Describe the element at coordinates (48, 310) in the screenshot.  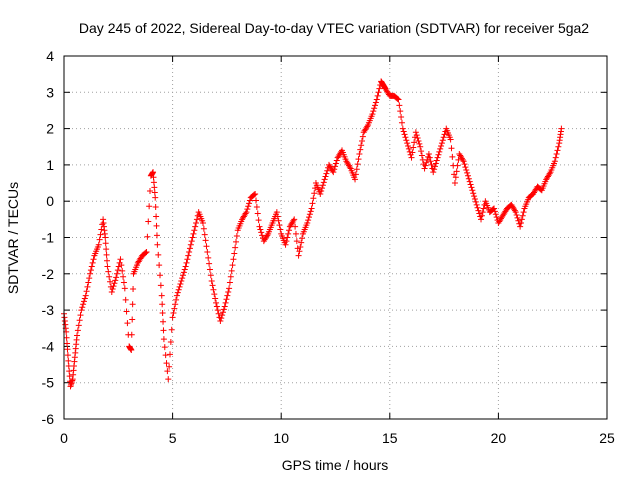
I see `y-tick-label: -3` at that location.